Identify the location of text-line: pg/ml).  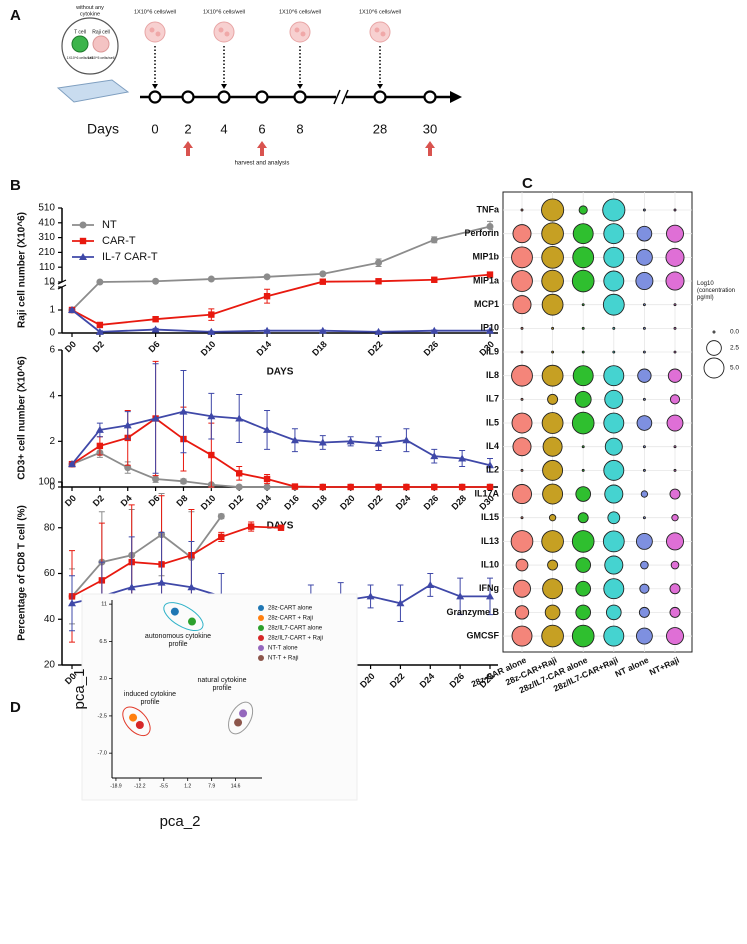
(705, 297).